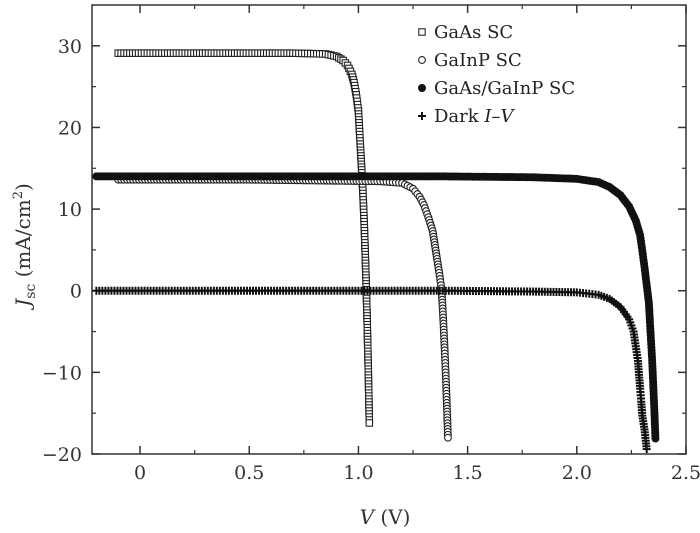 The image size is (700, 533). Describe the element at coordinates (70, 210) in the screenshot. I see `y-tick-label: 10` at that location.